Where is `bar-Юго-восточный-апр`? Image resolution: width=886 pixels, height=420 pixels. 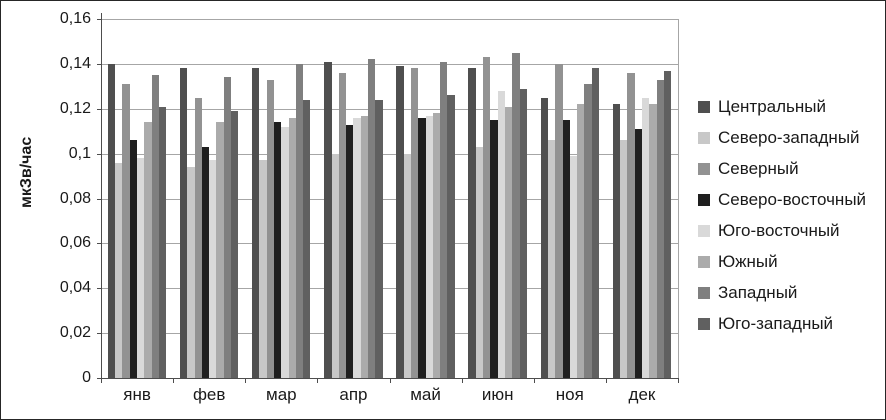
bar-Юго-восточный-апр is located at coordinates (357, 247).